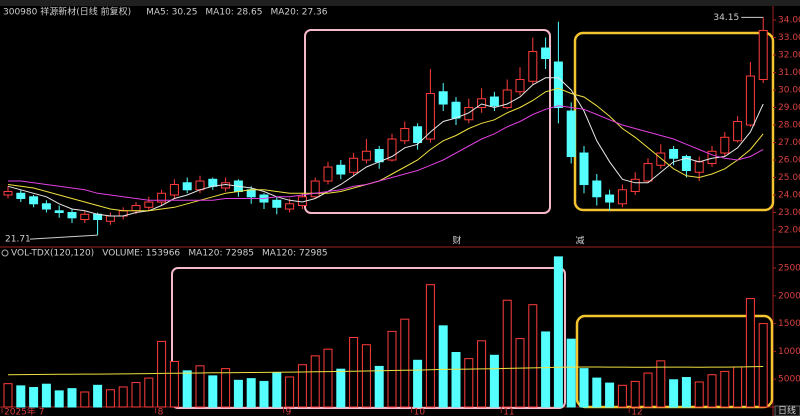 Image resolution: width=800 pixels, height=416 pixels. Describe the element at coordinates (221, 254) in the screenshot. I see `legend-entry: MA120: 72985` at that location.